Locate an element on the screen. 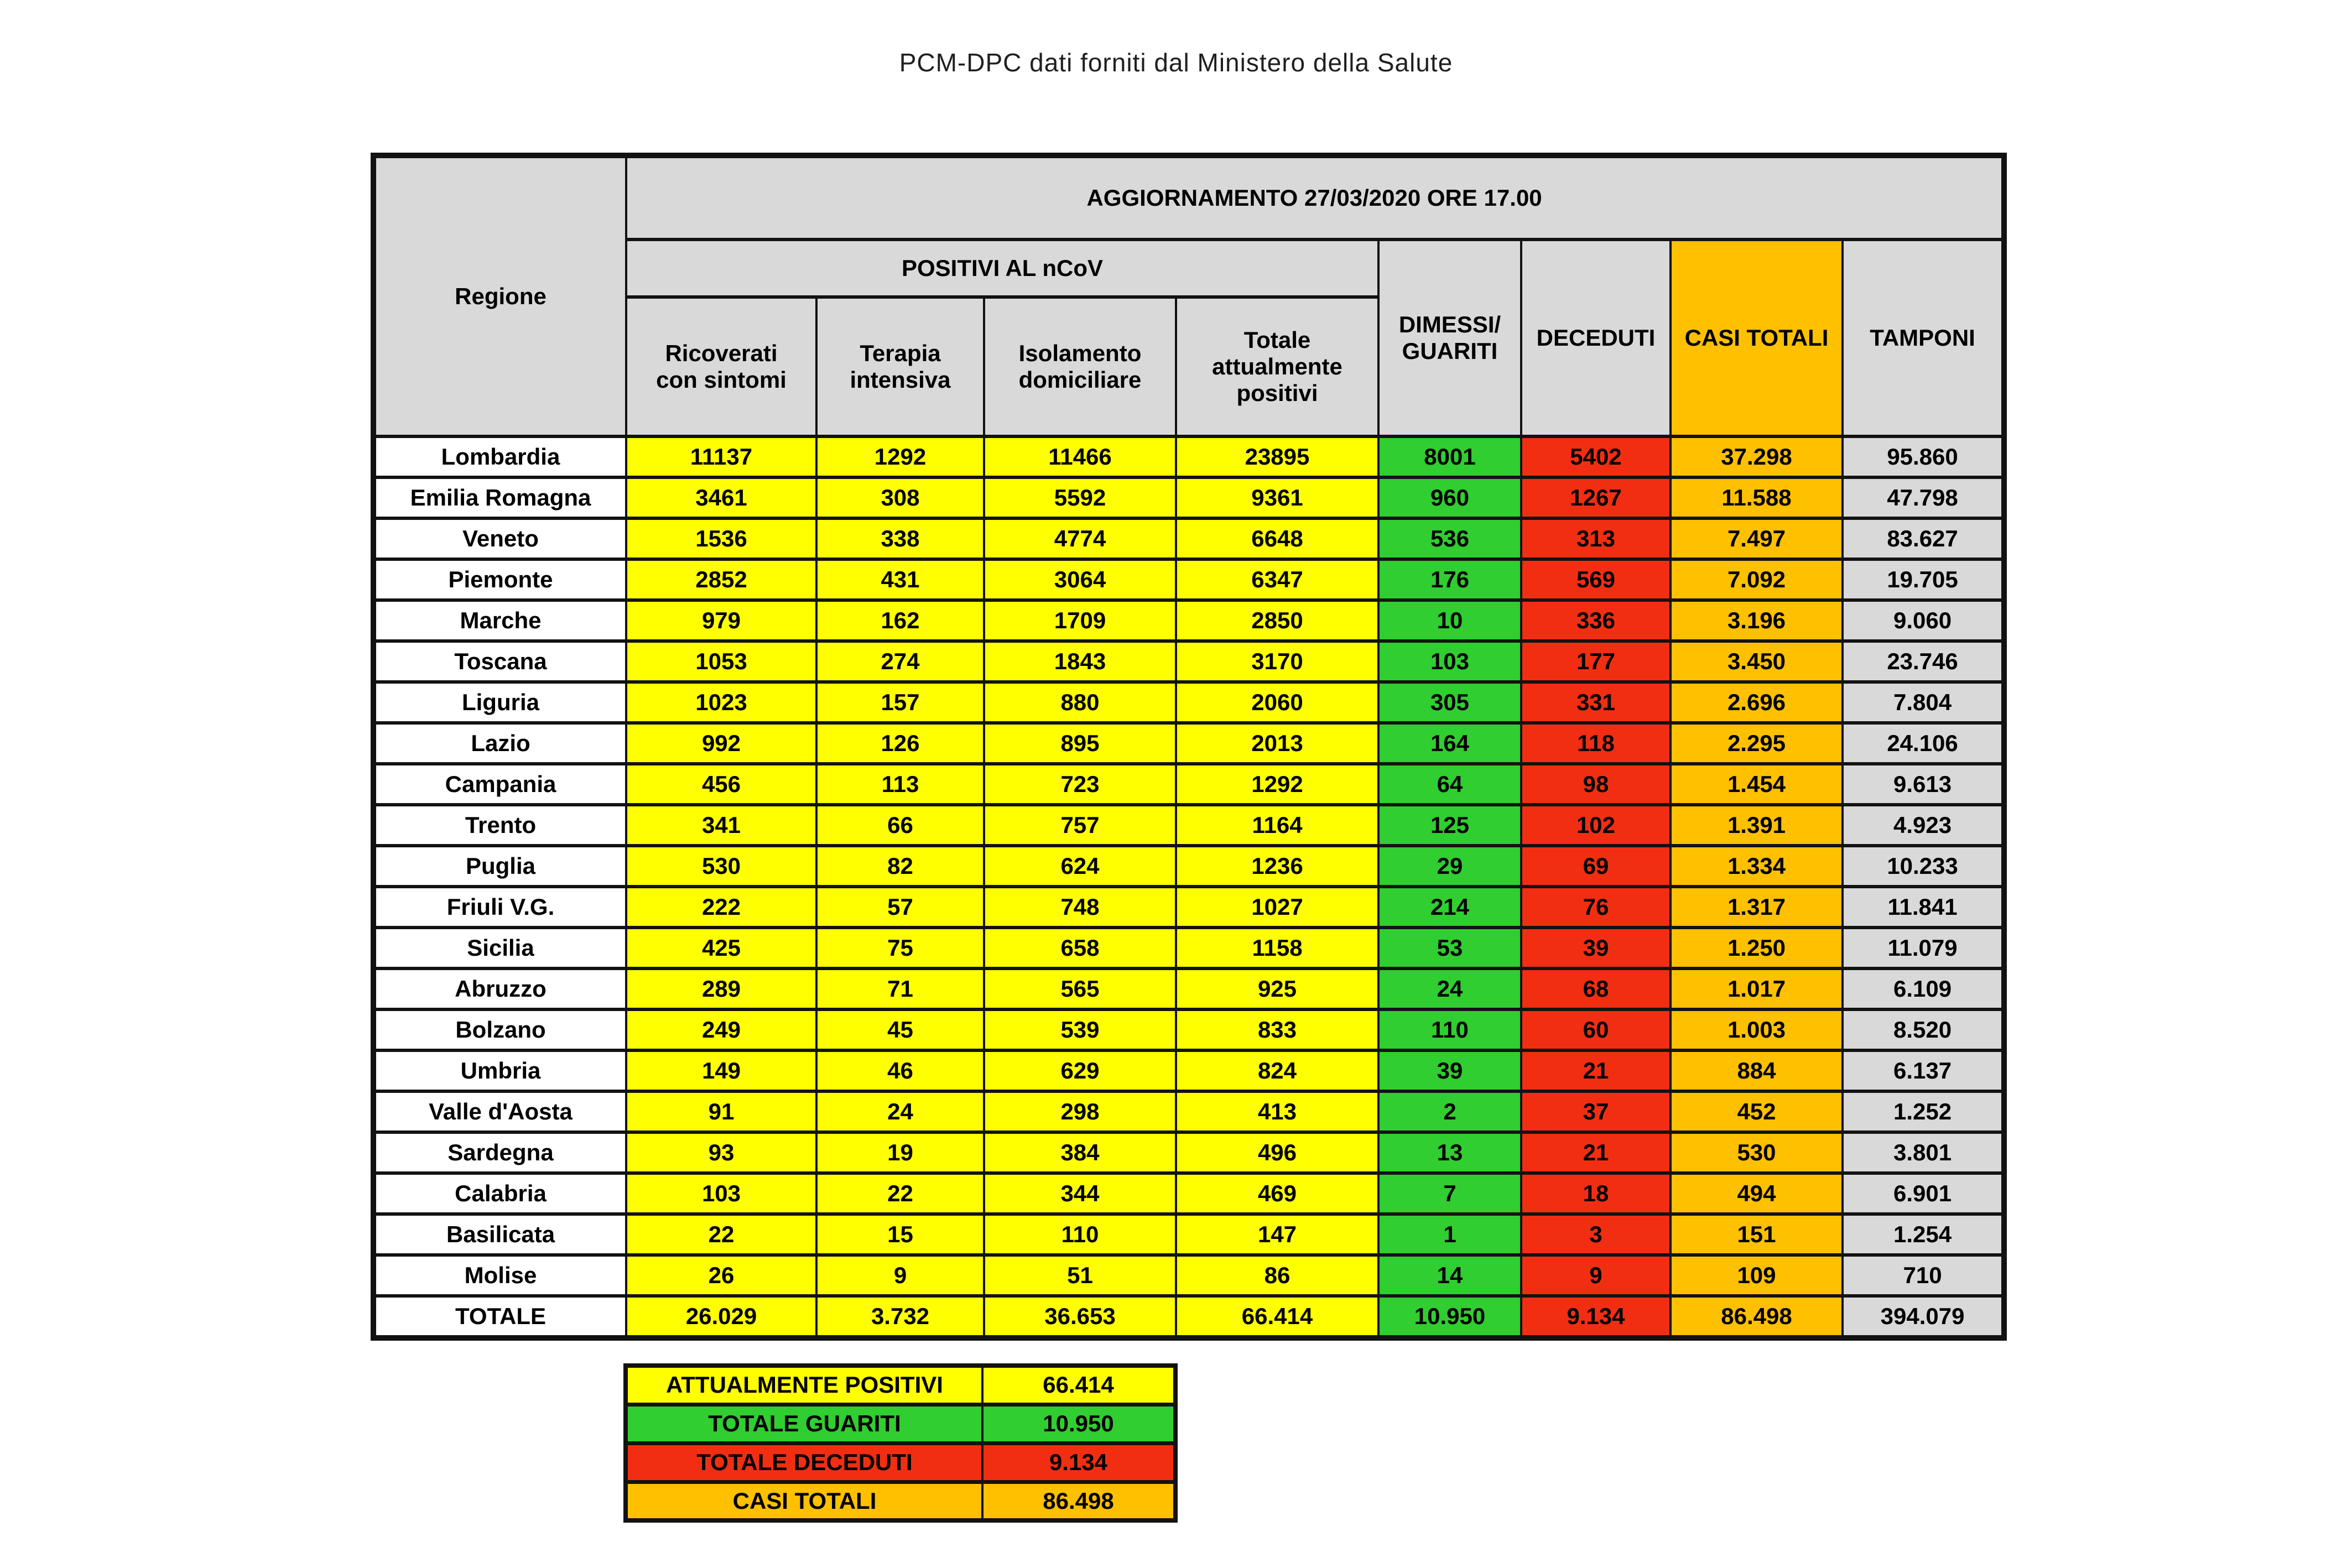 This screenshot has height=1568, width=2352. isolamento-domiciliare-cell: 565 is located at coordinates (1080, 989).